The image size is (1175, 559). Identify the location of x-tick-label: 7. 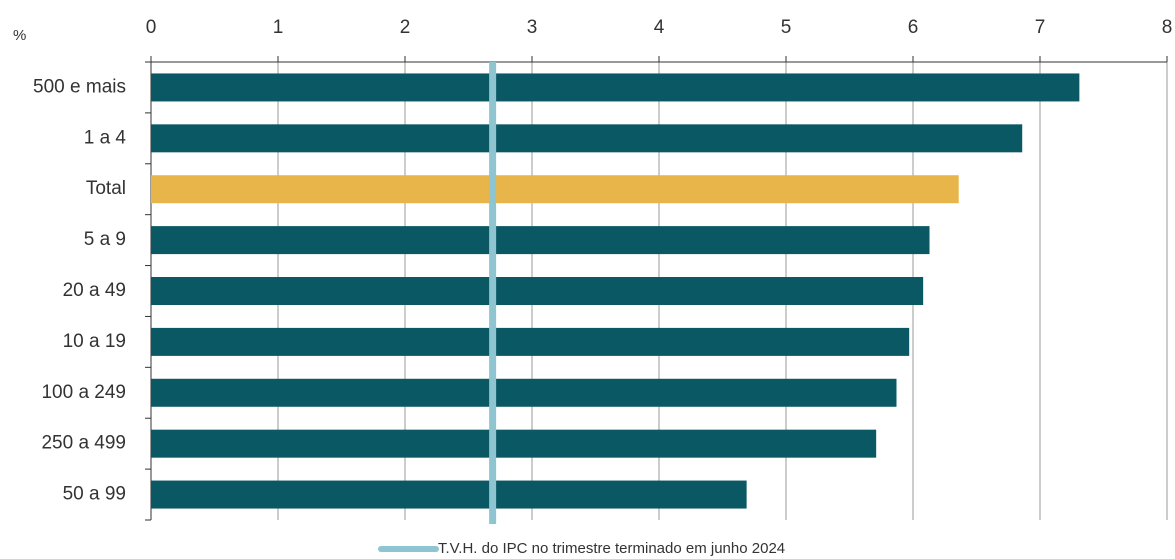
(1040, 27).